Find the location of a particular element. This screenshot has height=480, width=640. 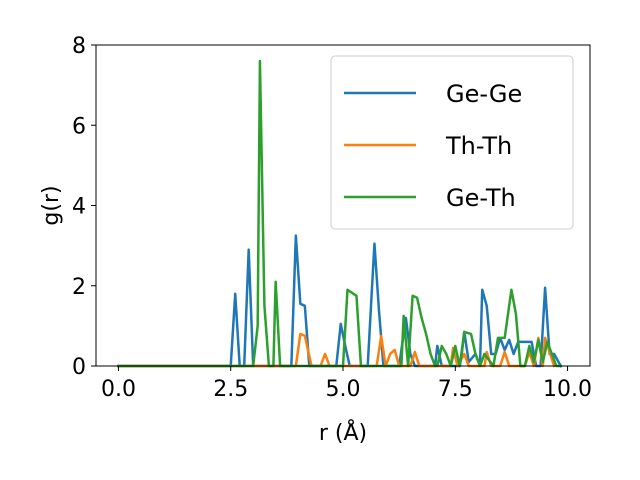

legend: Ge-Ge Th-Th Ge-Th is located at coordinates (452, 142).